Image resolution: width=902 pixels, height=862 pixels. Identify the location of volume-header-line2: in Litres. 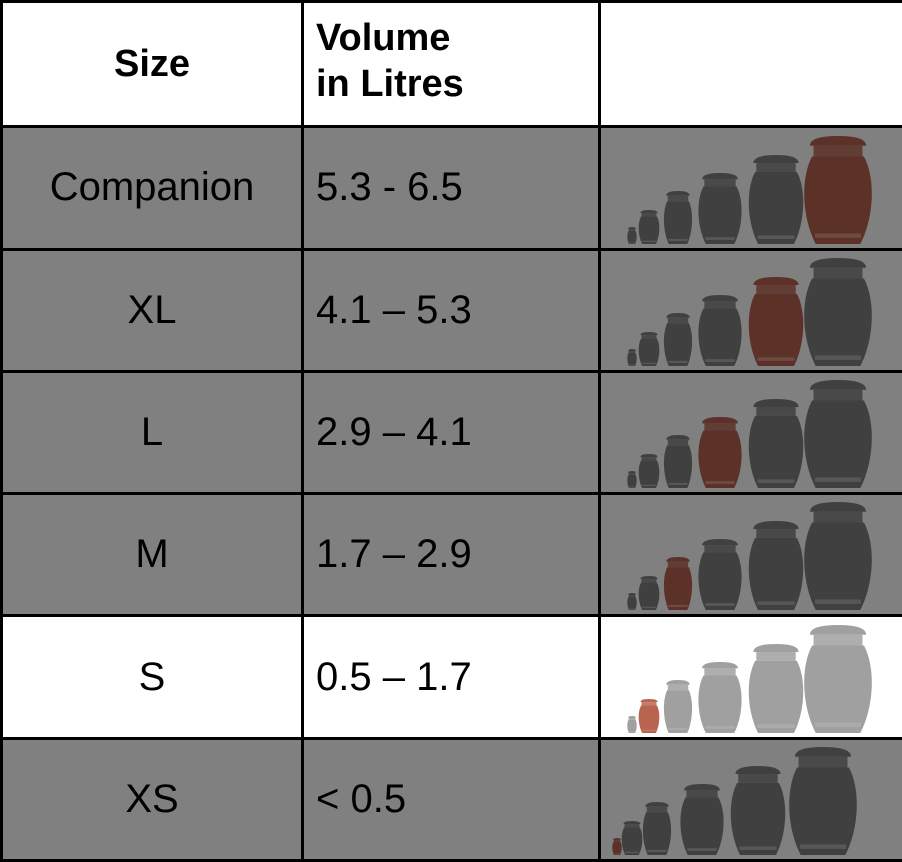
(390, 84).